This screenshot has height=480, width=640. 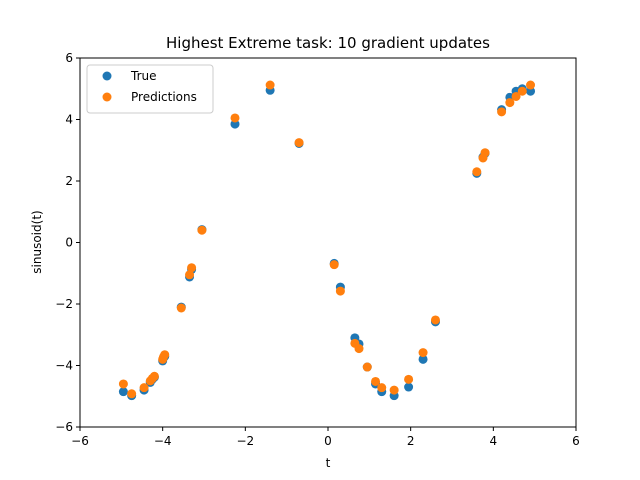 I want to click on y-axis-label: sinusoid(t), so click(x=37, y=241).